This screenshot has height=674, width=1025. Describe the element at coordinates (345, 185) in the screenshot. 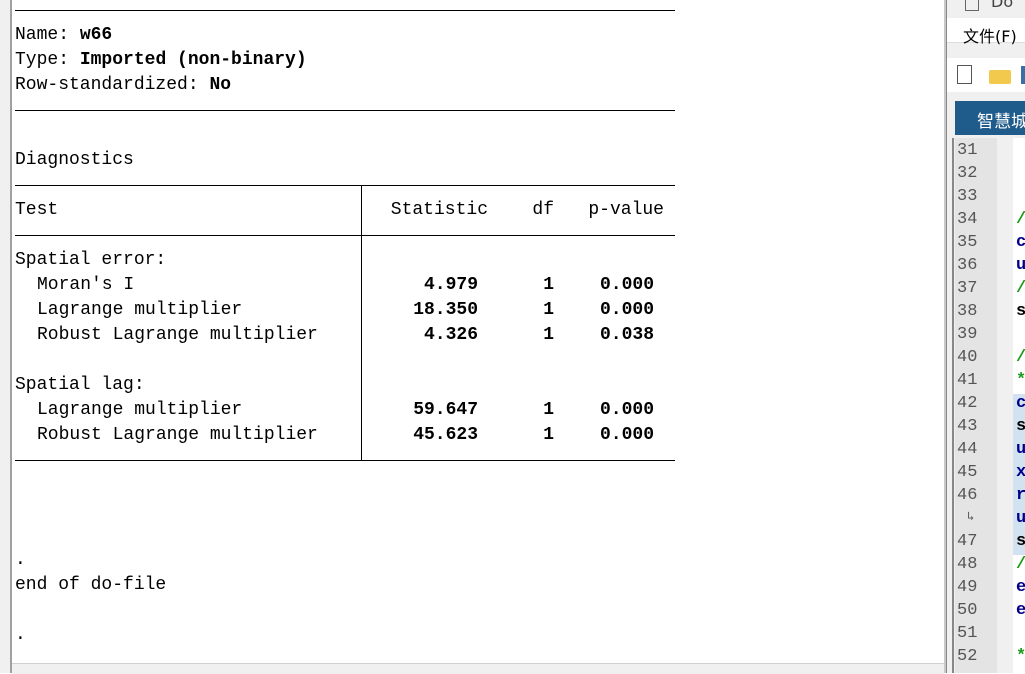

I see `table-top-rule` at that location.